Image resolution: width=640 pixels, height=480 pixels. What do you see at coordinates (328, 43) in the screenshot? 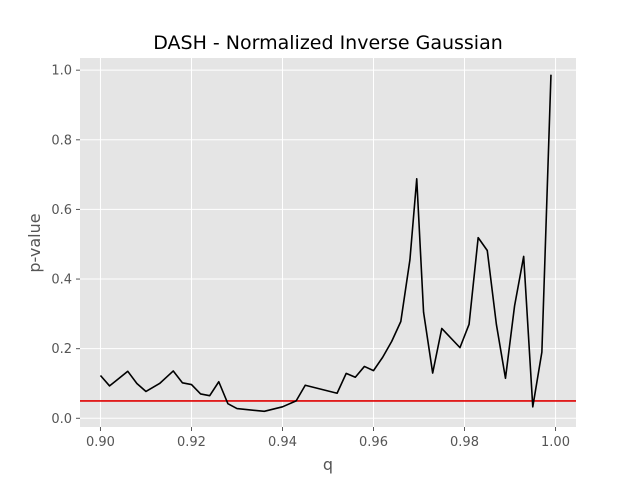
I see `chart-title: DASH - Normalized Inverse Gaussian` at bounding box center [328, 43].